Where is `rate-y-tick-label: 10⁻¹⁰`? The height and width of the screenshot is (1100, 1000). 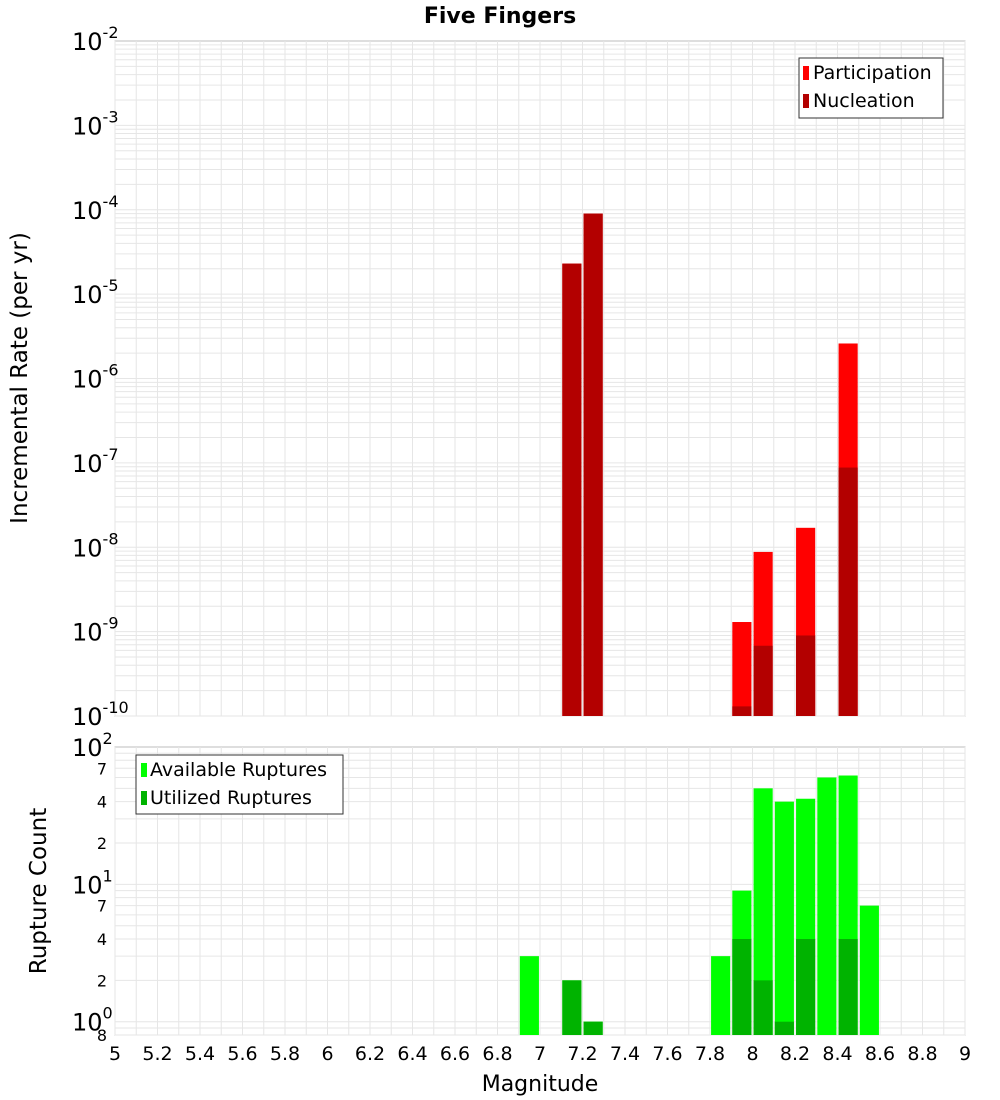 rate-y-tick-label: 10⁻¹⁰ is located at coordinates (100, 714).